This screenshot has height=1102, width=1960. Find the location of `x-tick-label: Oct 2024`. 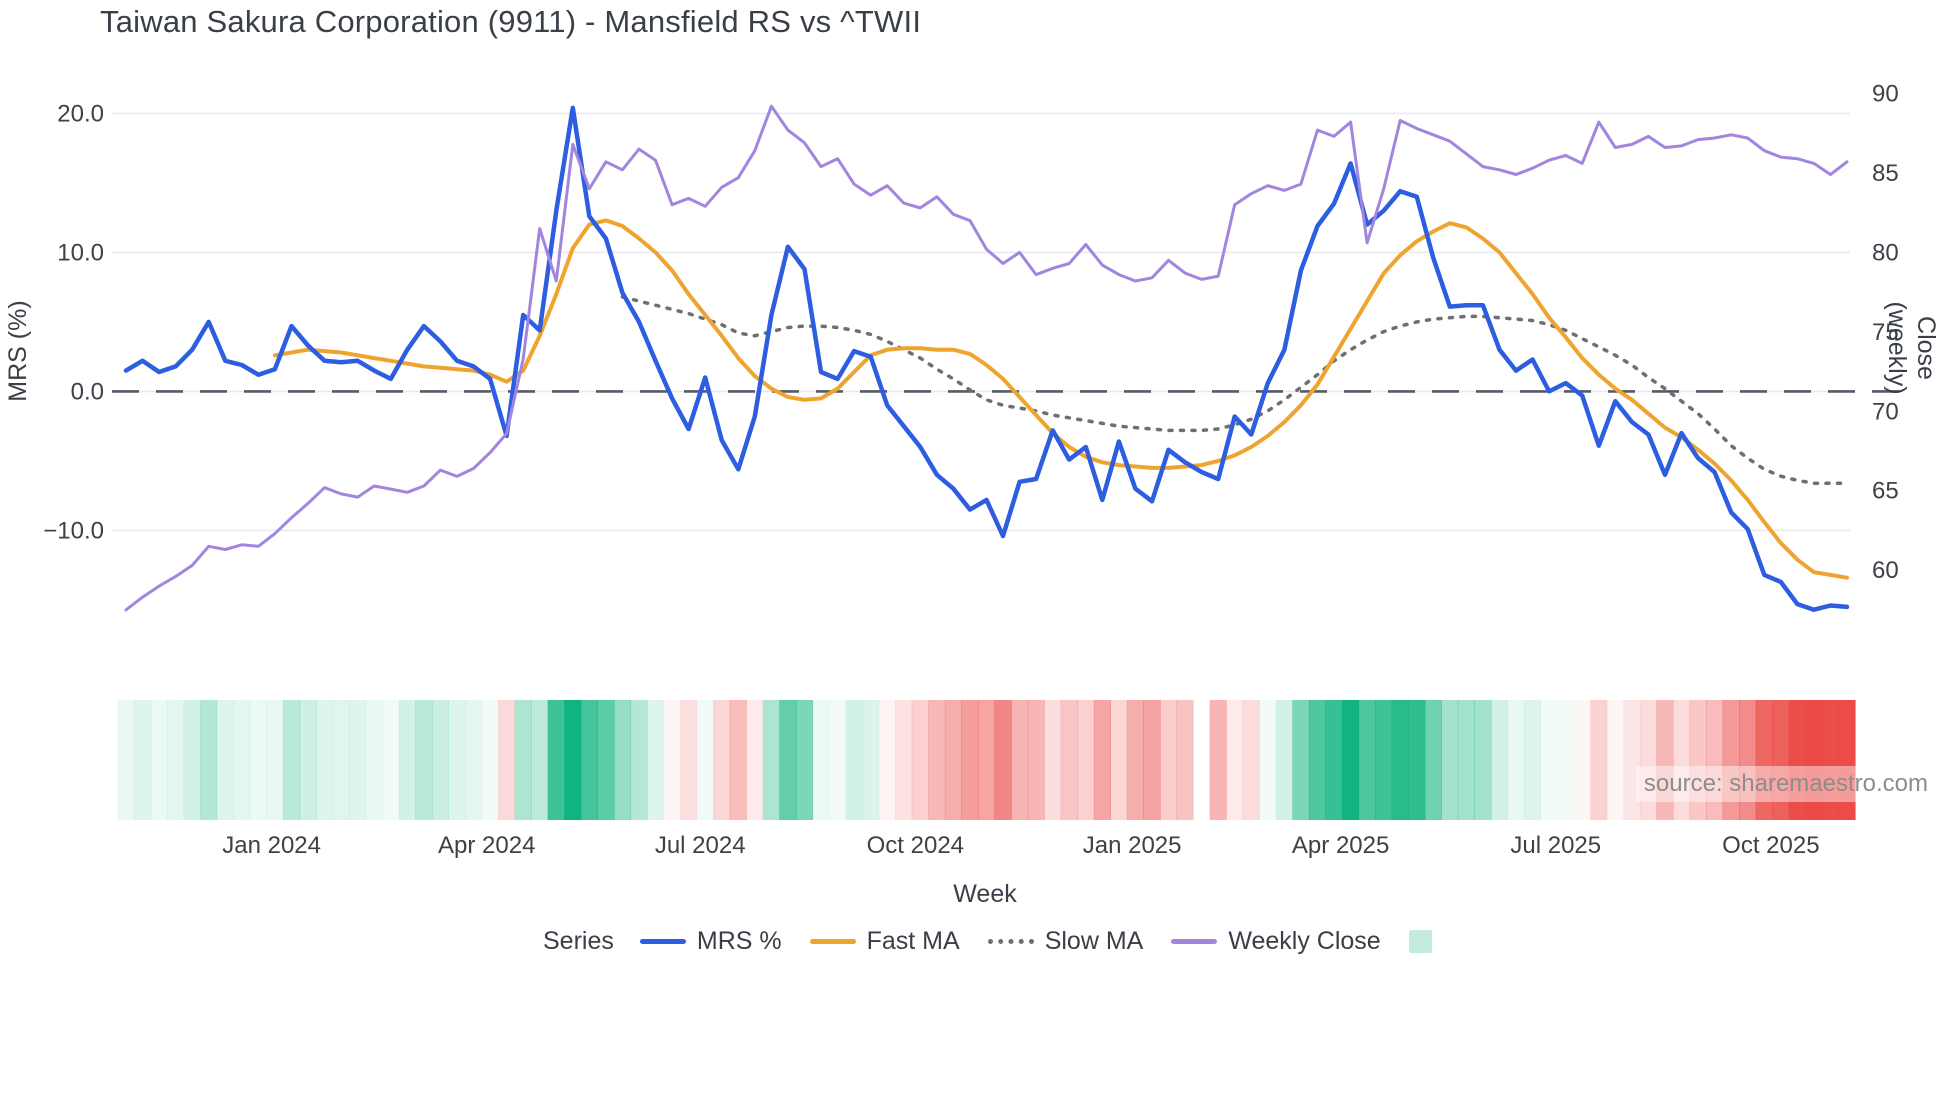

x-tick-label: Oct 2024 is located at coordinates (915, 845).